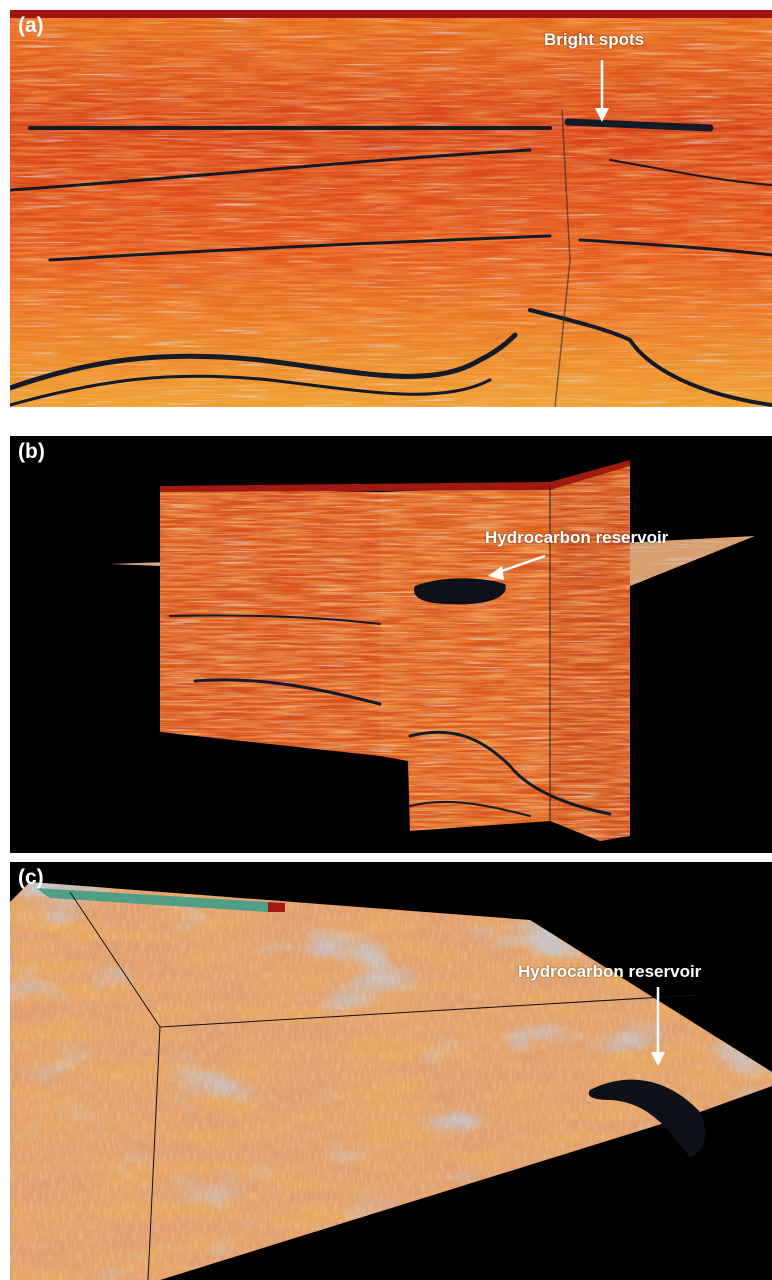  Describe the element at coordinates (31, 25) in the screenshot. I see `panel-label-a: (a)` at that location.